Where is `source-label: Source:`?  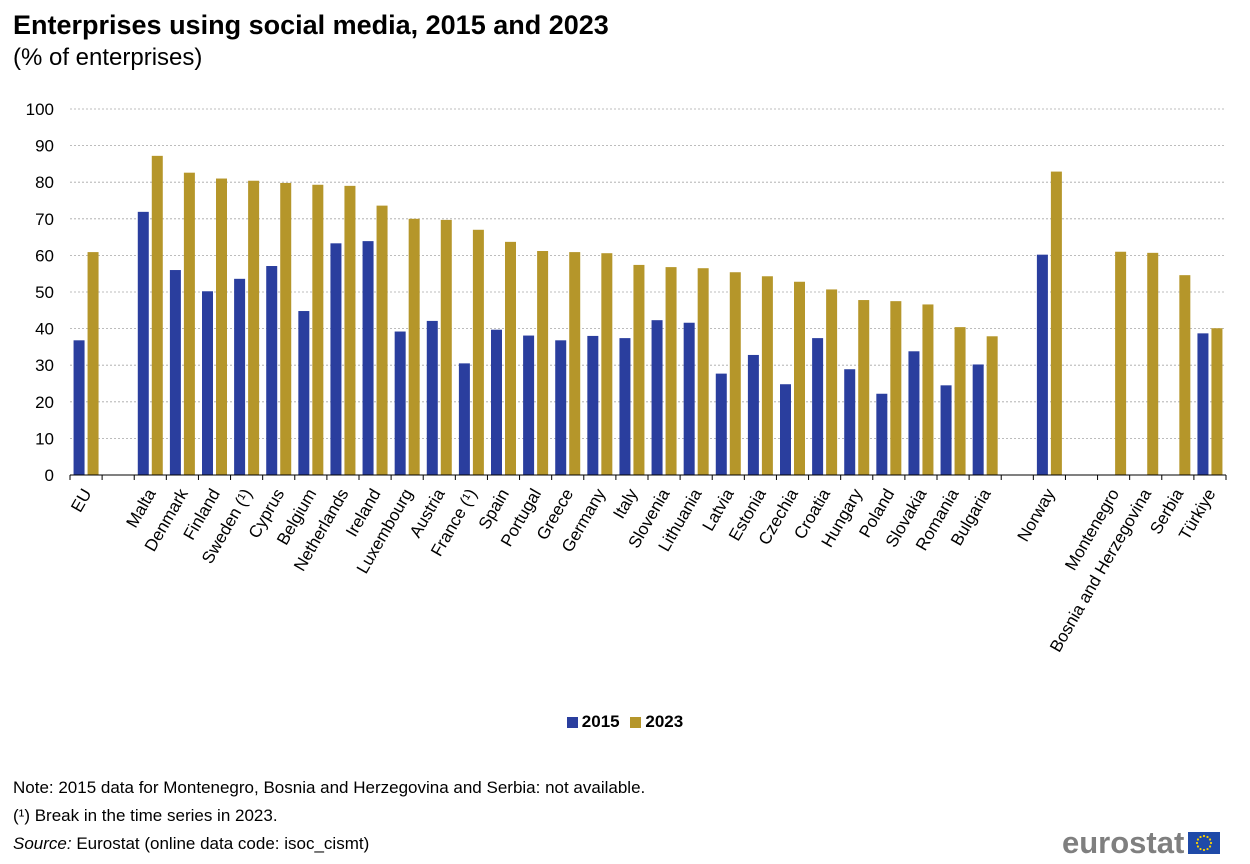 source-label: Source: is located at coordinates (42, 843).